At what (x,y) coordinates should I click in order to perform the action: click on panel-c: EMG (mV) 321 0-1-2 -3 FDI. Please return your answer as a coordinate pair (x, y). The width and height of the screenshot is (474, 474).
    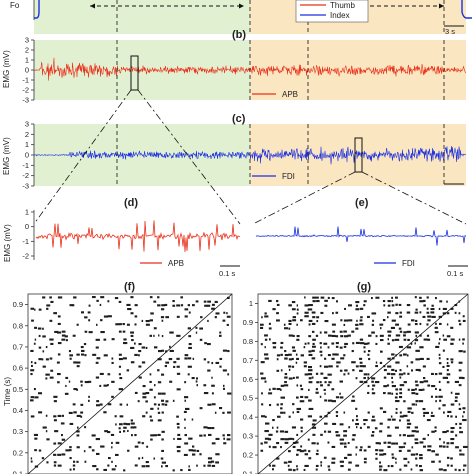
    Looking at the image, I should click on (234, 155).